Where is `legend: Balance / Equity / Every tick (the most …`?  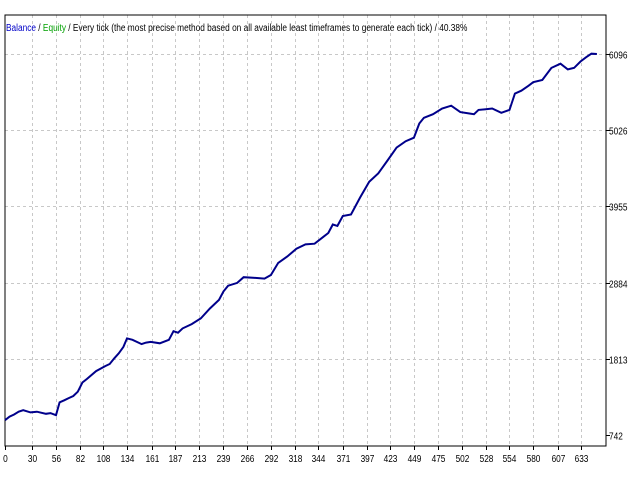
legend: Balance / Equity / Every tick (the most … is located at coordinates (236, 28).